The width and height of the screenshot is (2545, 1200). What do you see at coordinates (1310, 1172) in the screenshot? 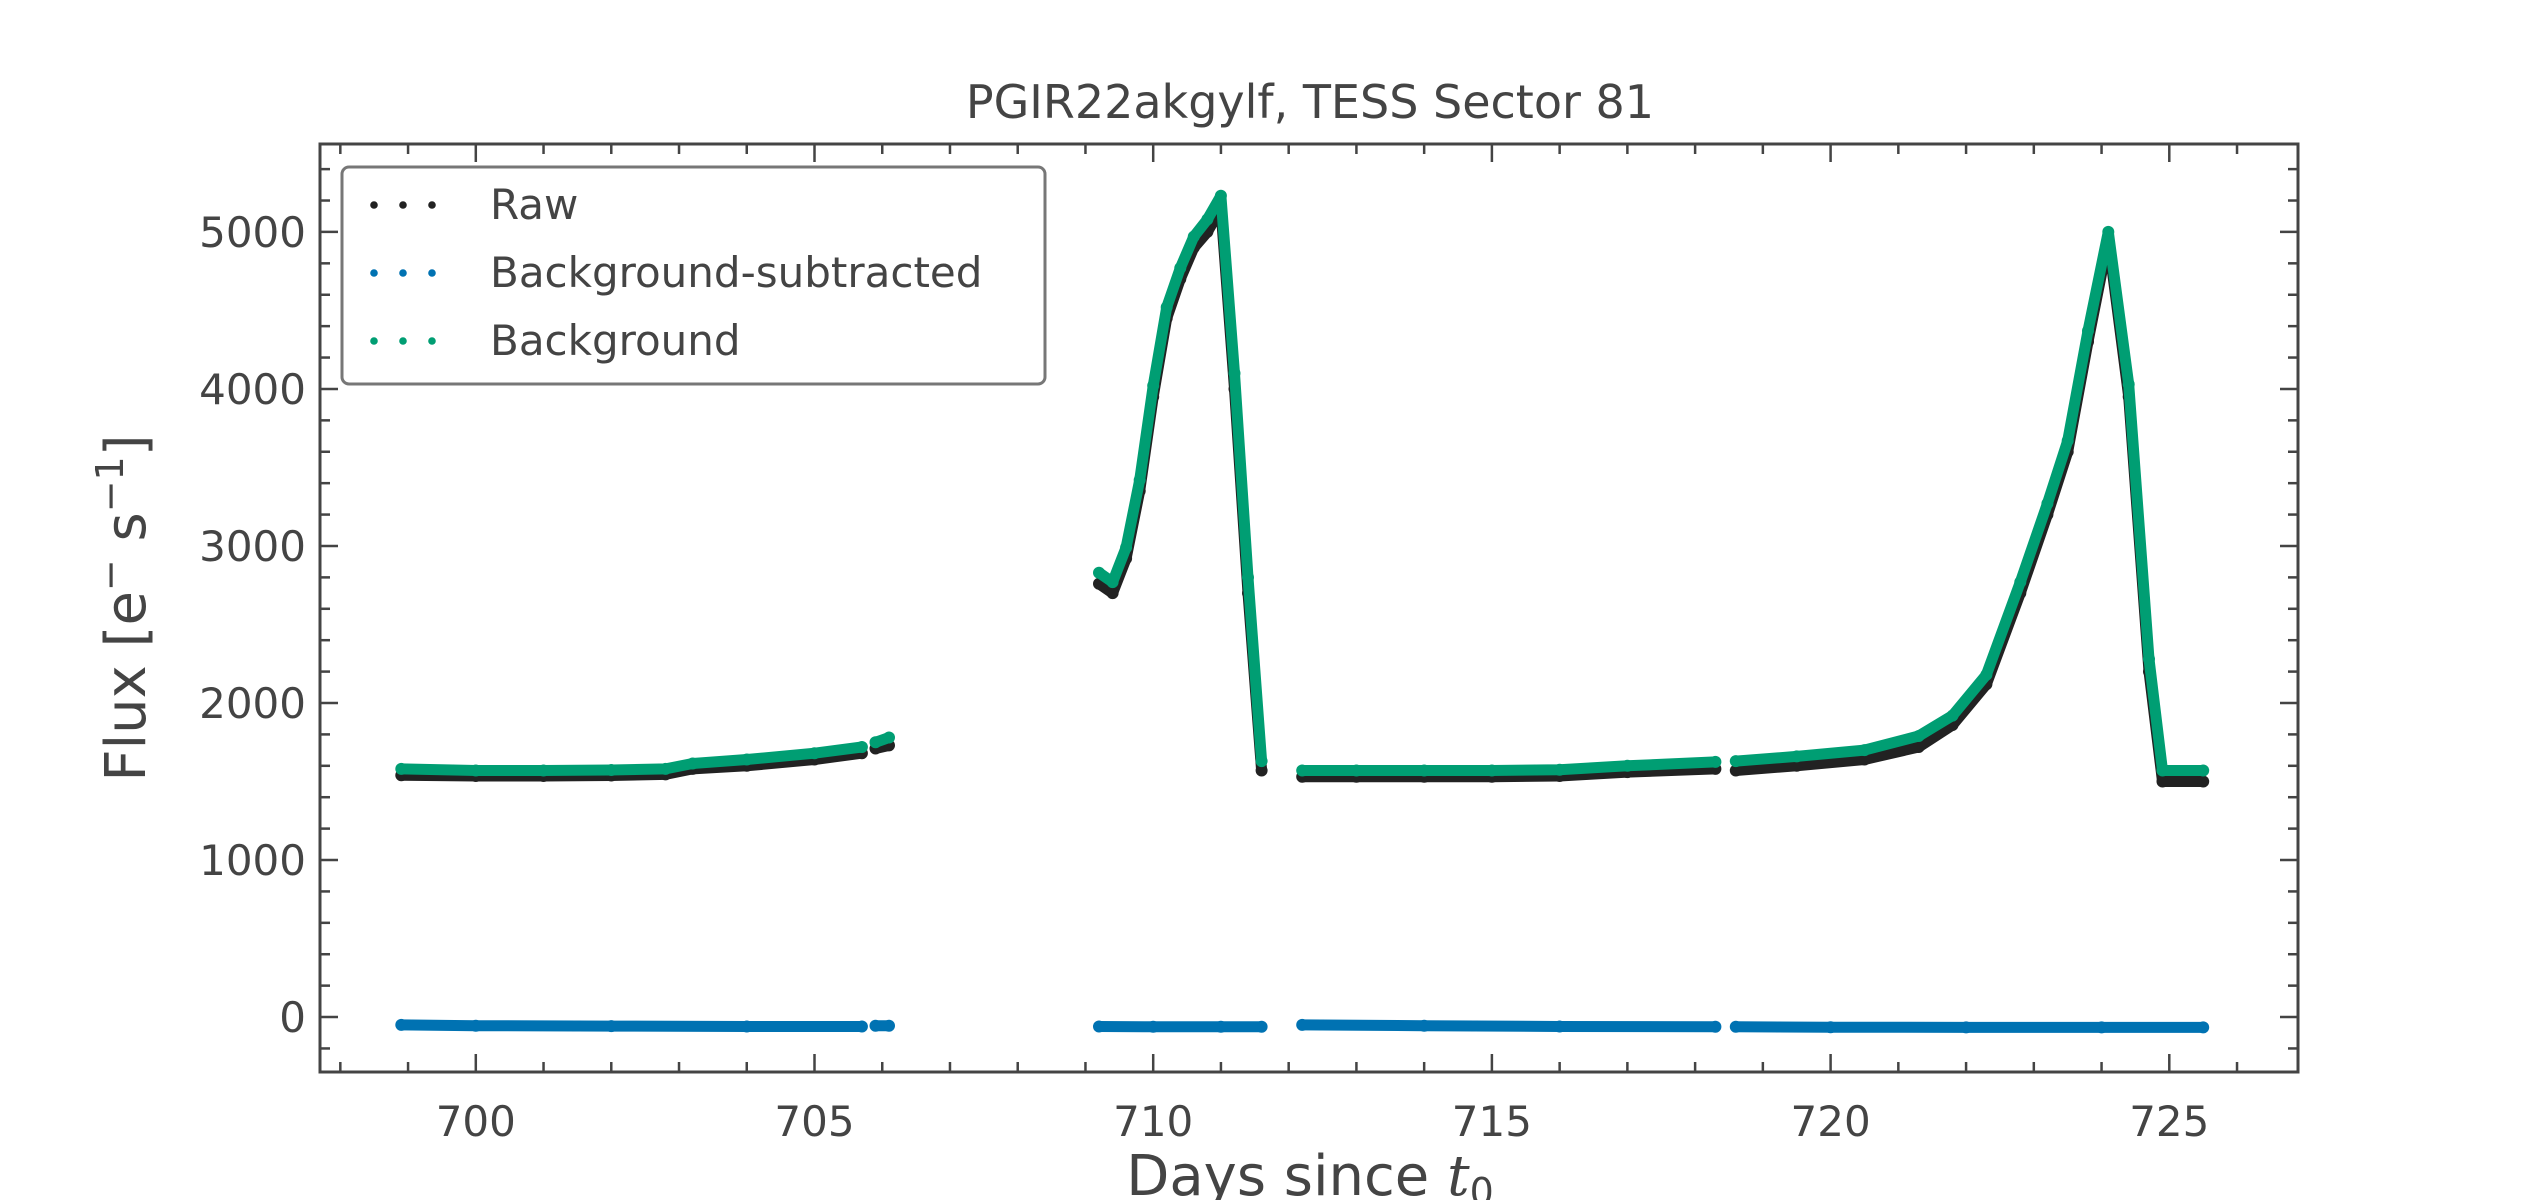
I see `x-axis-label: Days since t0` at bounding box center [1310, 1172].